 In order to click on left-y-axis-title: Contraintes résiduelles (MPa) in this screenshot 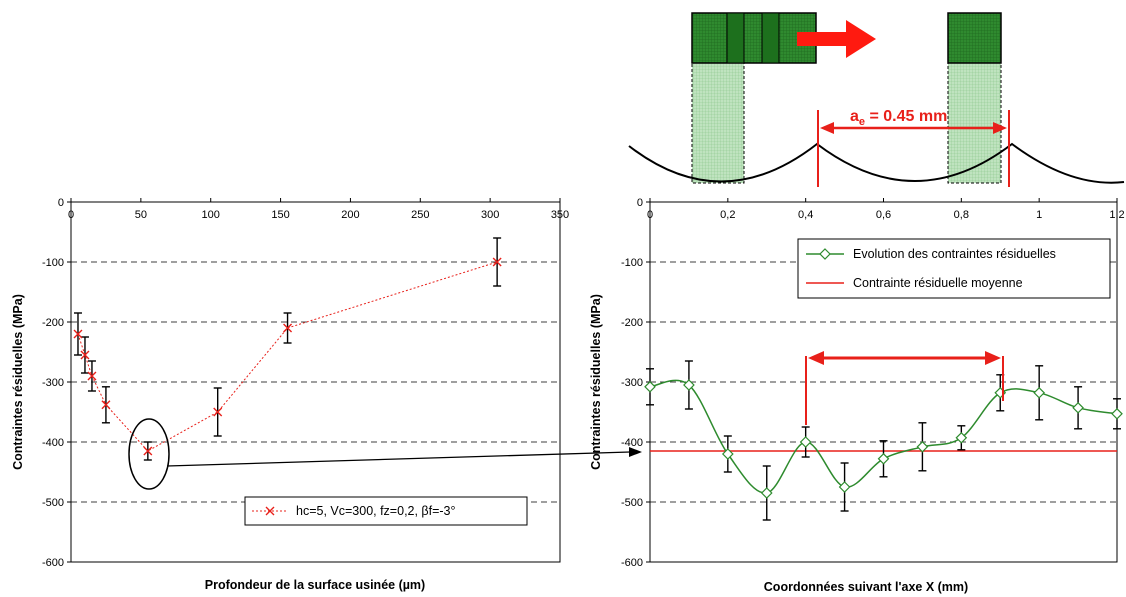, I will do `click(18, 382)`.